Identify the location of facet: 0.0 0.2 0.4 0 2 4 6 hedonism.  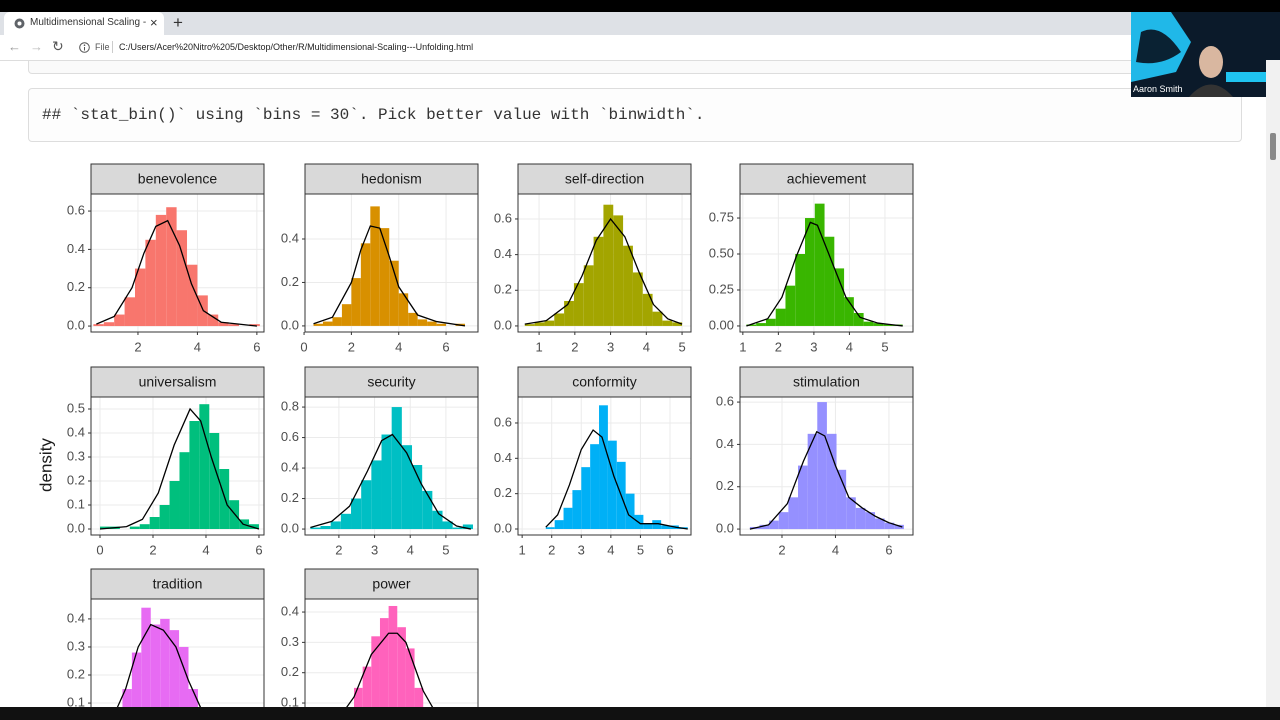
(380, 258).